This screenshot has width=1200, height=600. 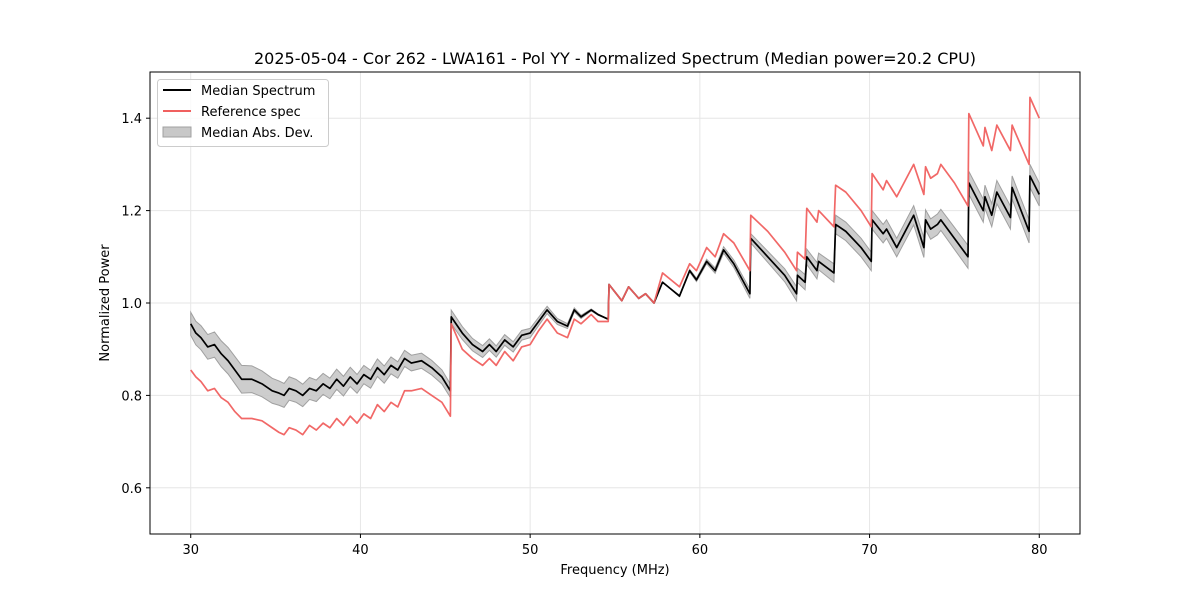 I want to click on x-tick-label: 40, so click(x=360, y=550).